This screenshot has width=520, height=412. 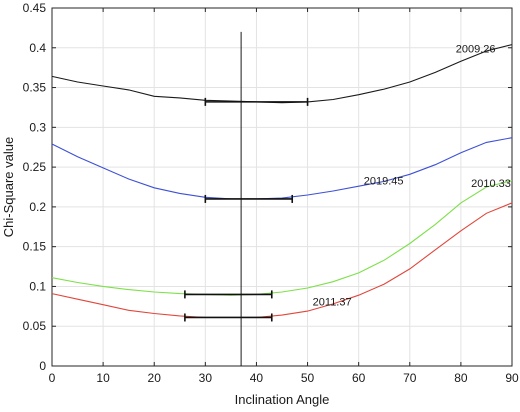 I want to click on series-line-2019.45, so click(x=282, y=168).